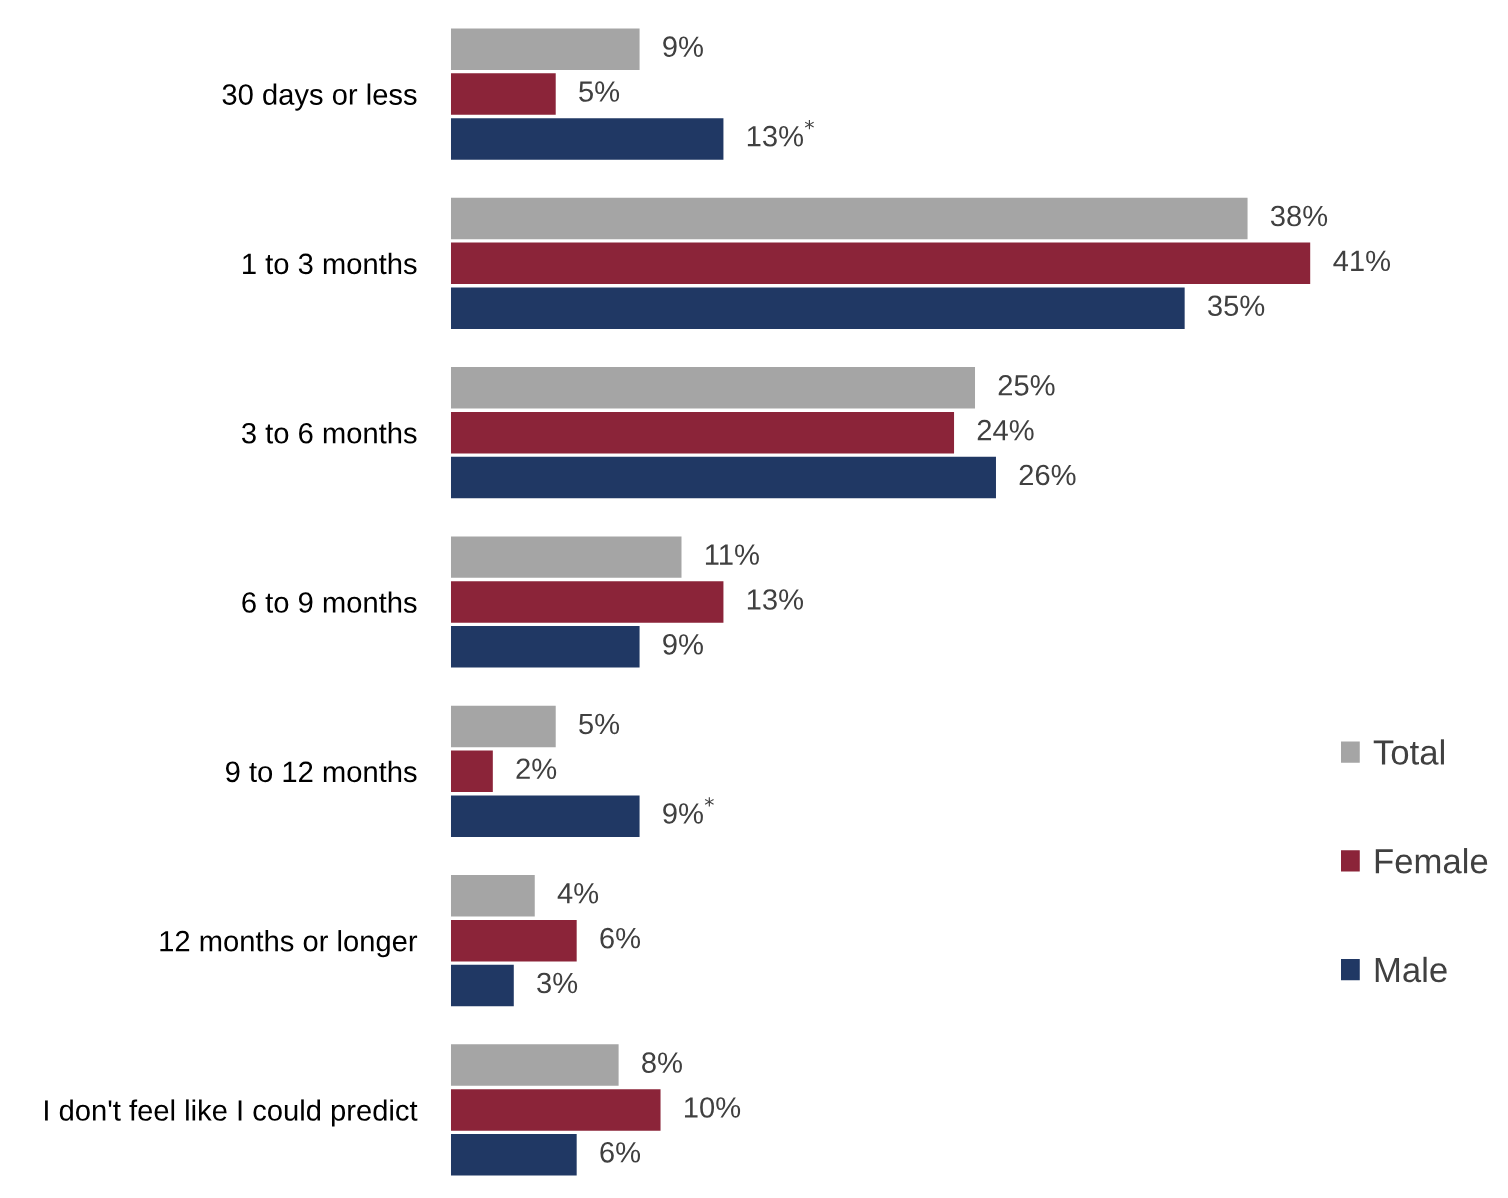  What do you see at coordinates (775, 599) in the screenshot?
I see `data-label: 13%` at bounding box center [775, 599].